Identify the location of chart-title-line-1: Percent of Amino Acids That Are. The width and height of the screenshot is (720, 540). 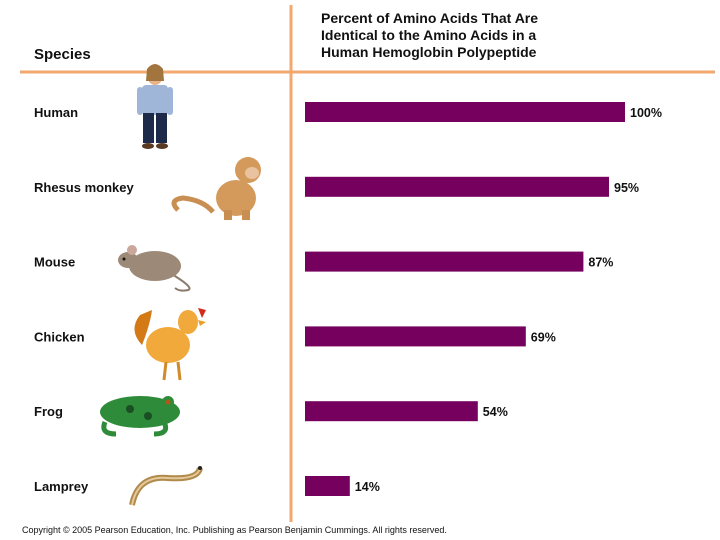
(429, 18).